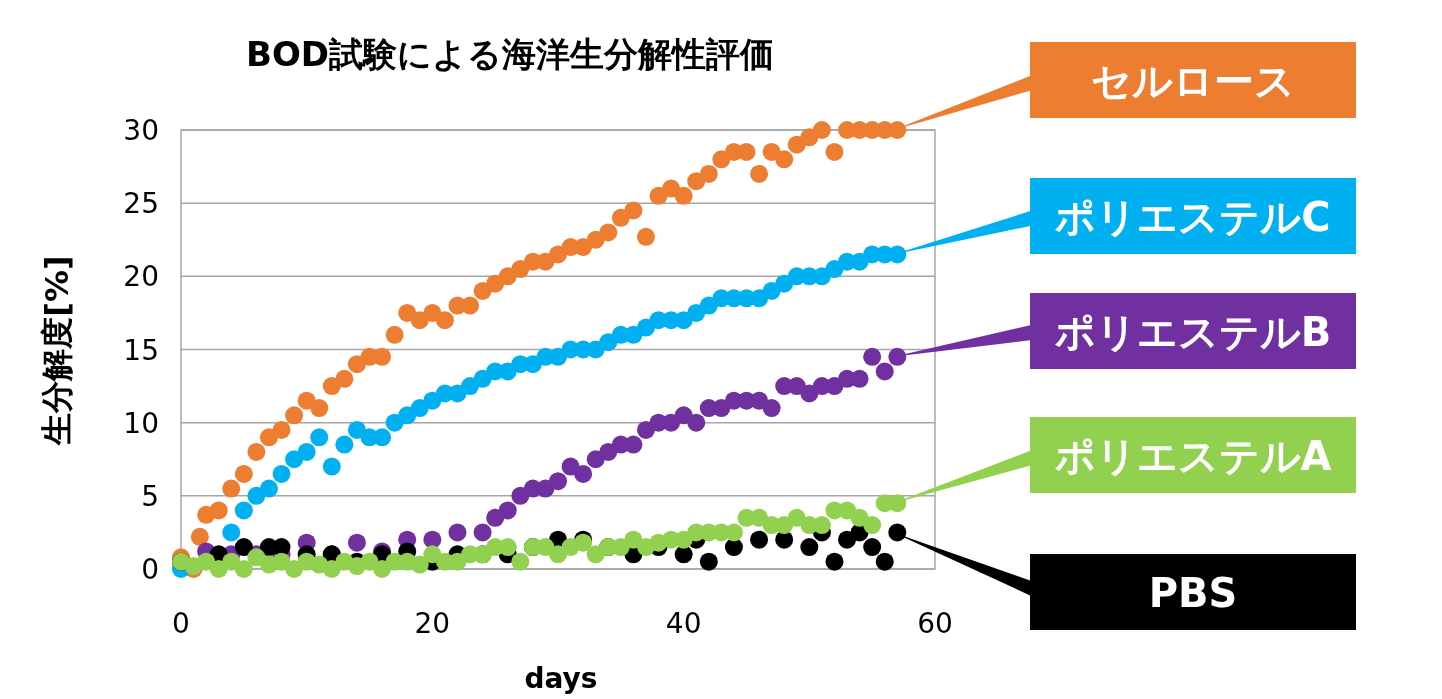 This screenshot has width=1442, height=699. Describe the element at coordinates (141, 130) in the screenshot. I see `y-tick-label: 30` at that location.